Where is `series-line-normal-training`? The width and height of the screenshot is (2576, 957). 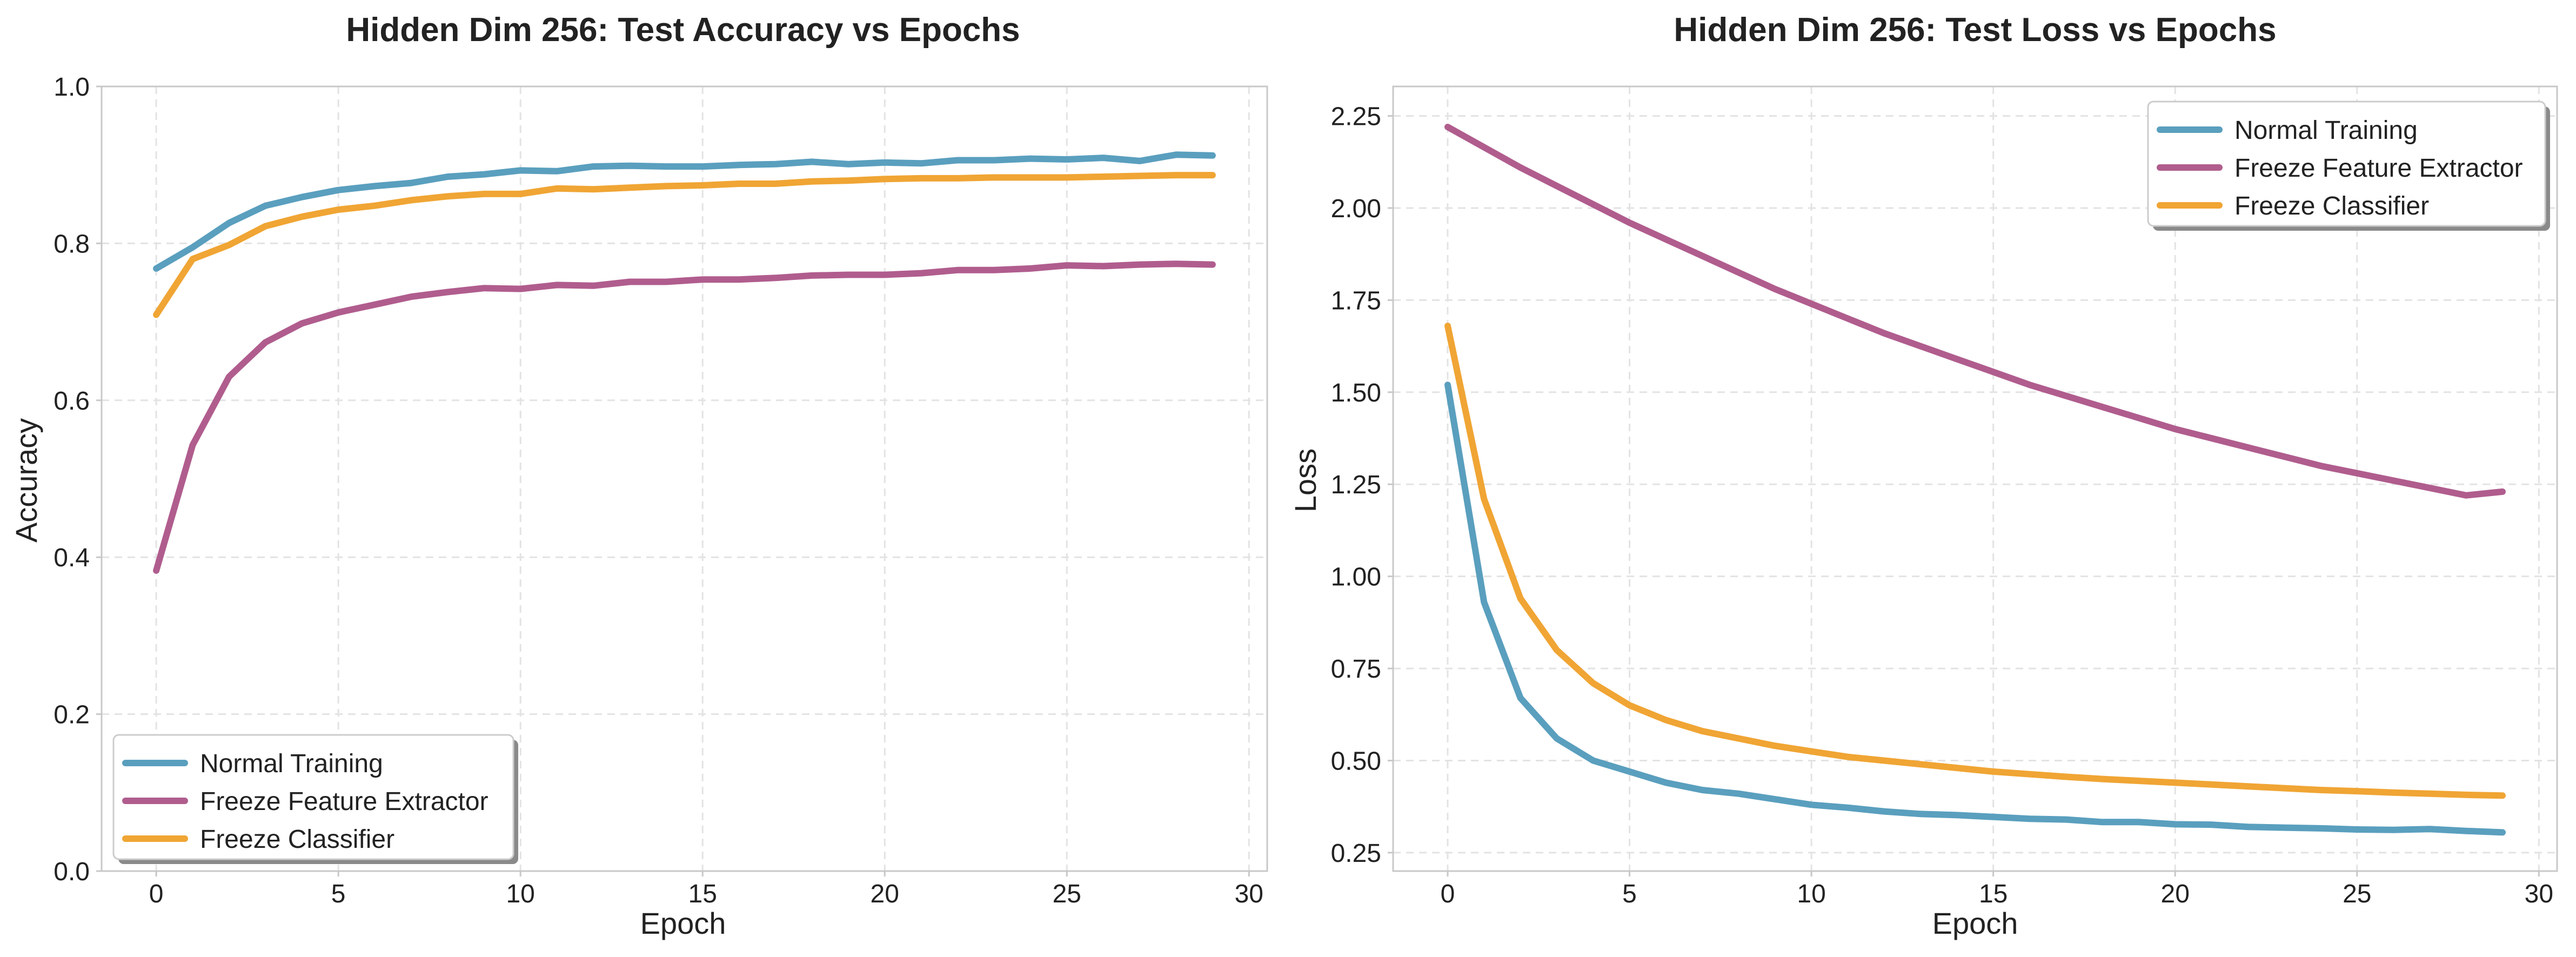 series-line-normal-training is located at coordinates (684, 212).